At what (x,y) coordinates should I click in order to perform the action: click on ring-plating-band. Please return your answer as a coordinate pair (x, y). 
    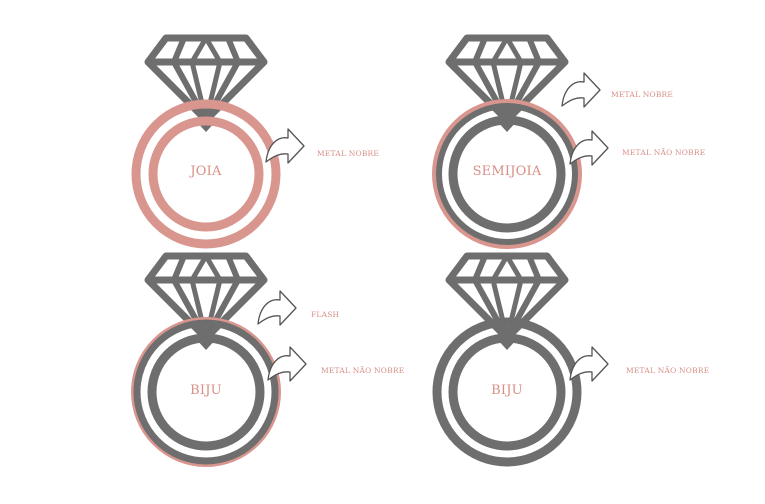
    Looking at the image, I should click on (507, 174).